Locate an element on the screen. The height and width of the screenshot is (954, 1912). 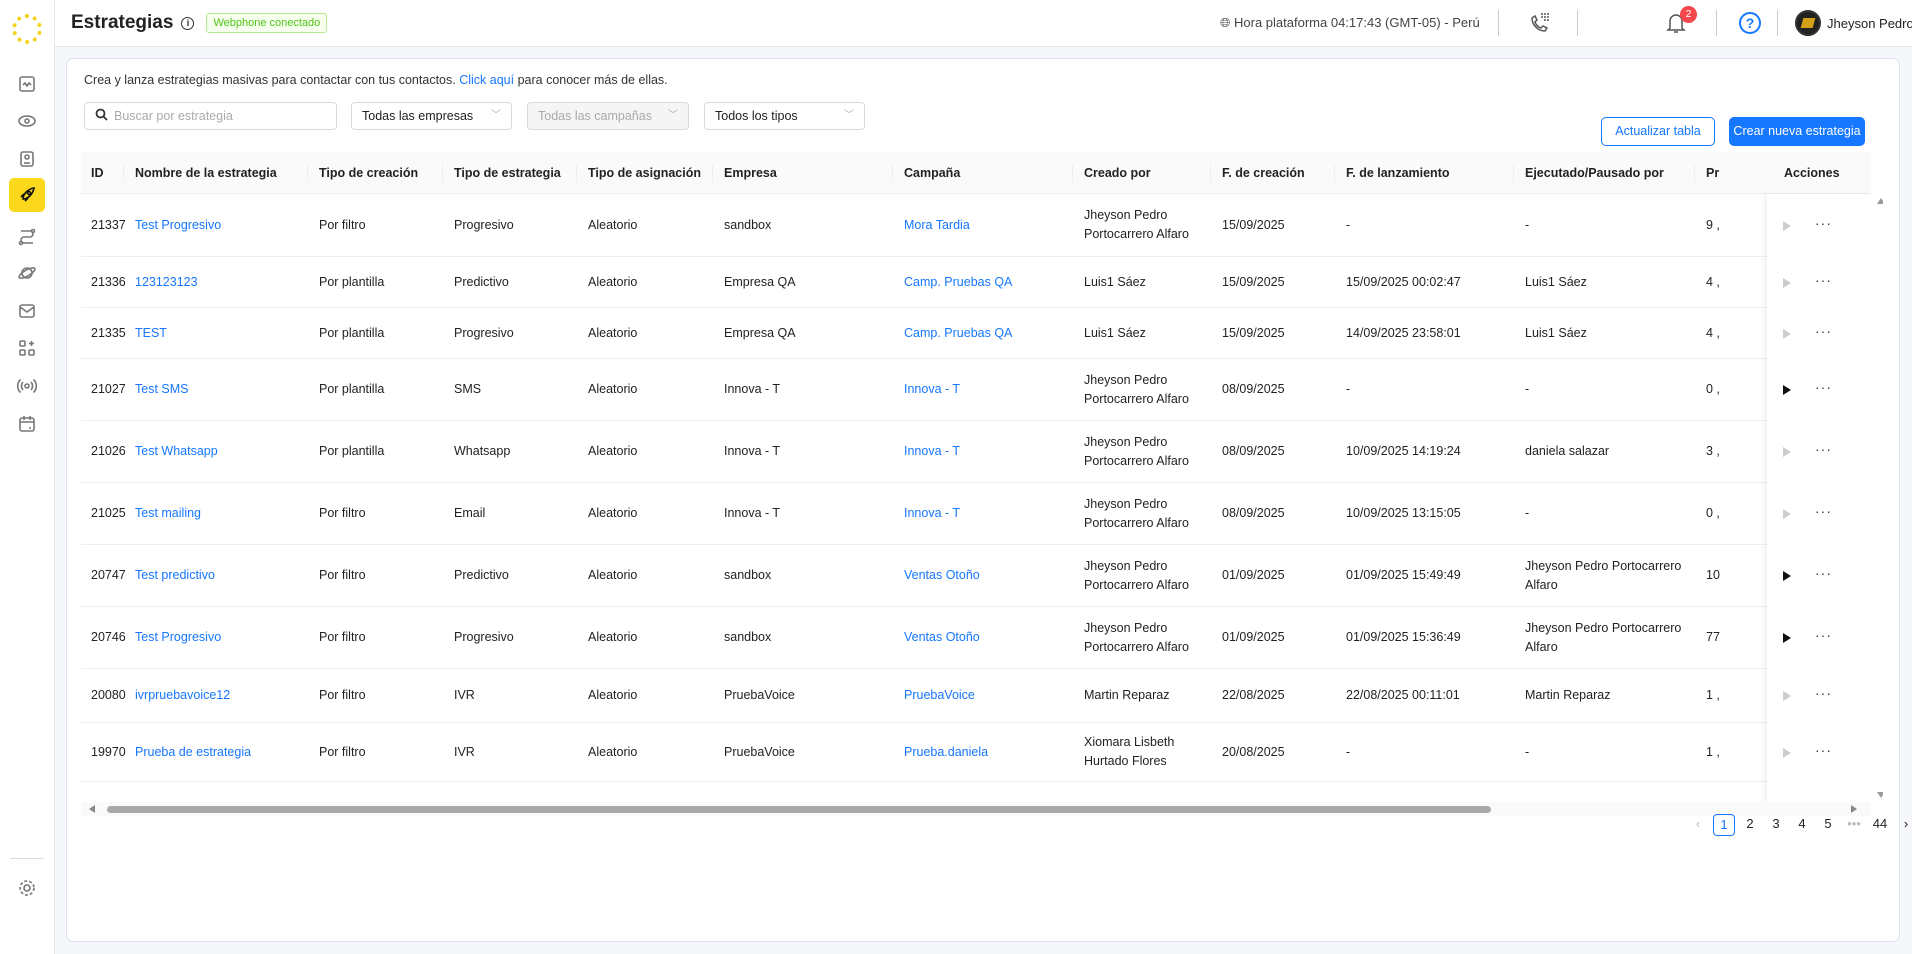
search-box is located at coordinates (210, 116).